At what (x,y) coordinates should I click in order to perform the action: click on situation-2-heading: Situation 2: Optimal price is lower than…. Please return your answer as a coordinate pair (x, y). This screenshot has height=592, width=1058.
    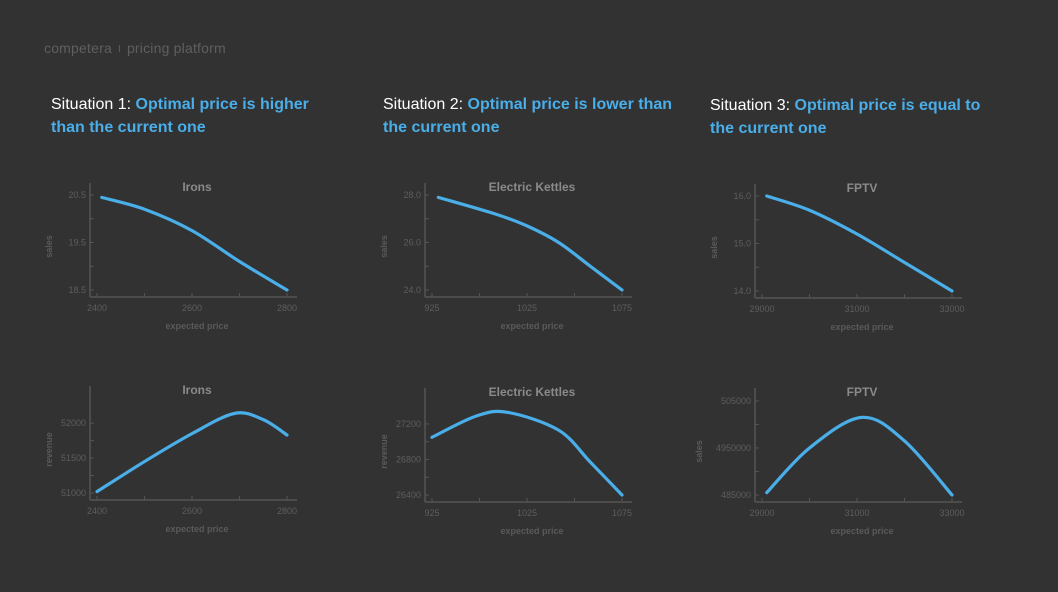
    Looking at the image, I should click on (528, 116).